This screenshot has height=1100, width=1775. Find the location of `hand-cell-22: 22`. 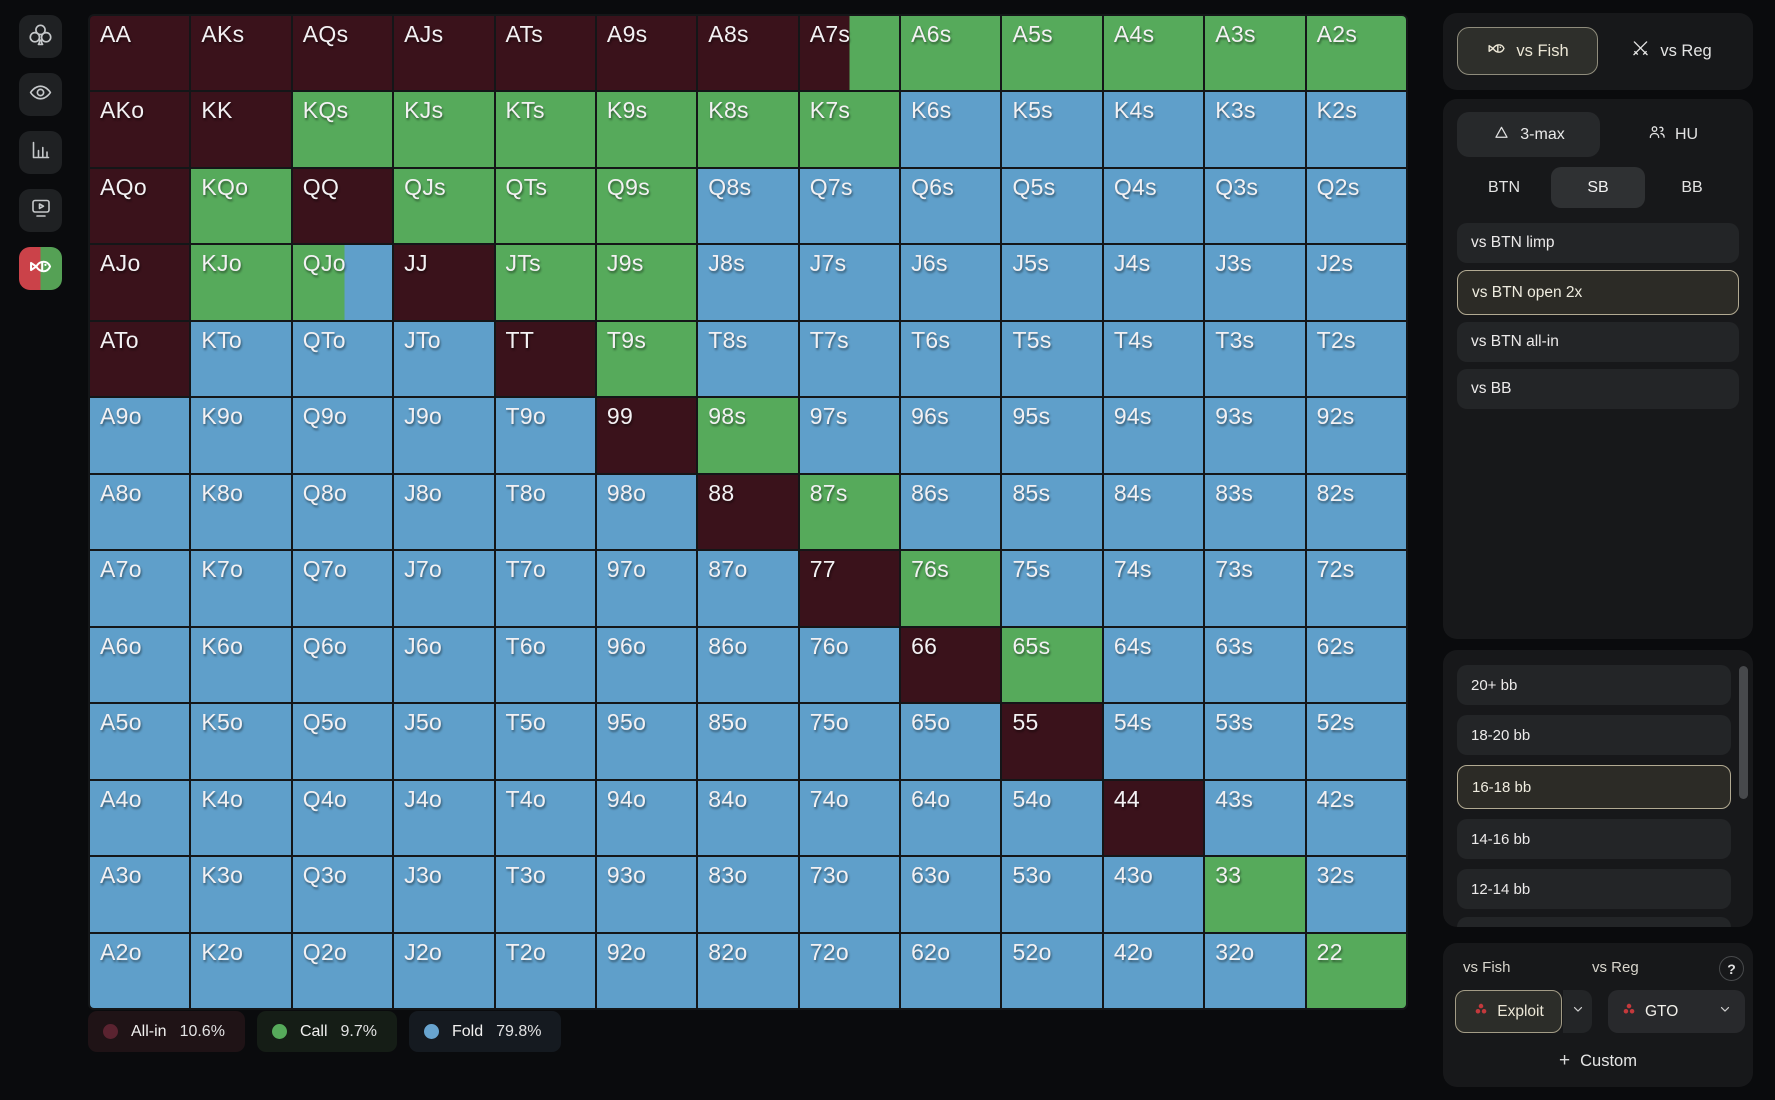

hand-cell-22: 22 is located at coordinates (1356, 970).